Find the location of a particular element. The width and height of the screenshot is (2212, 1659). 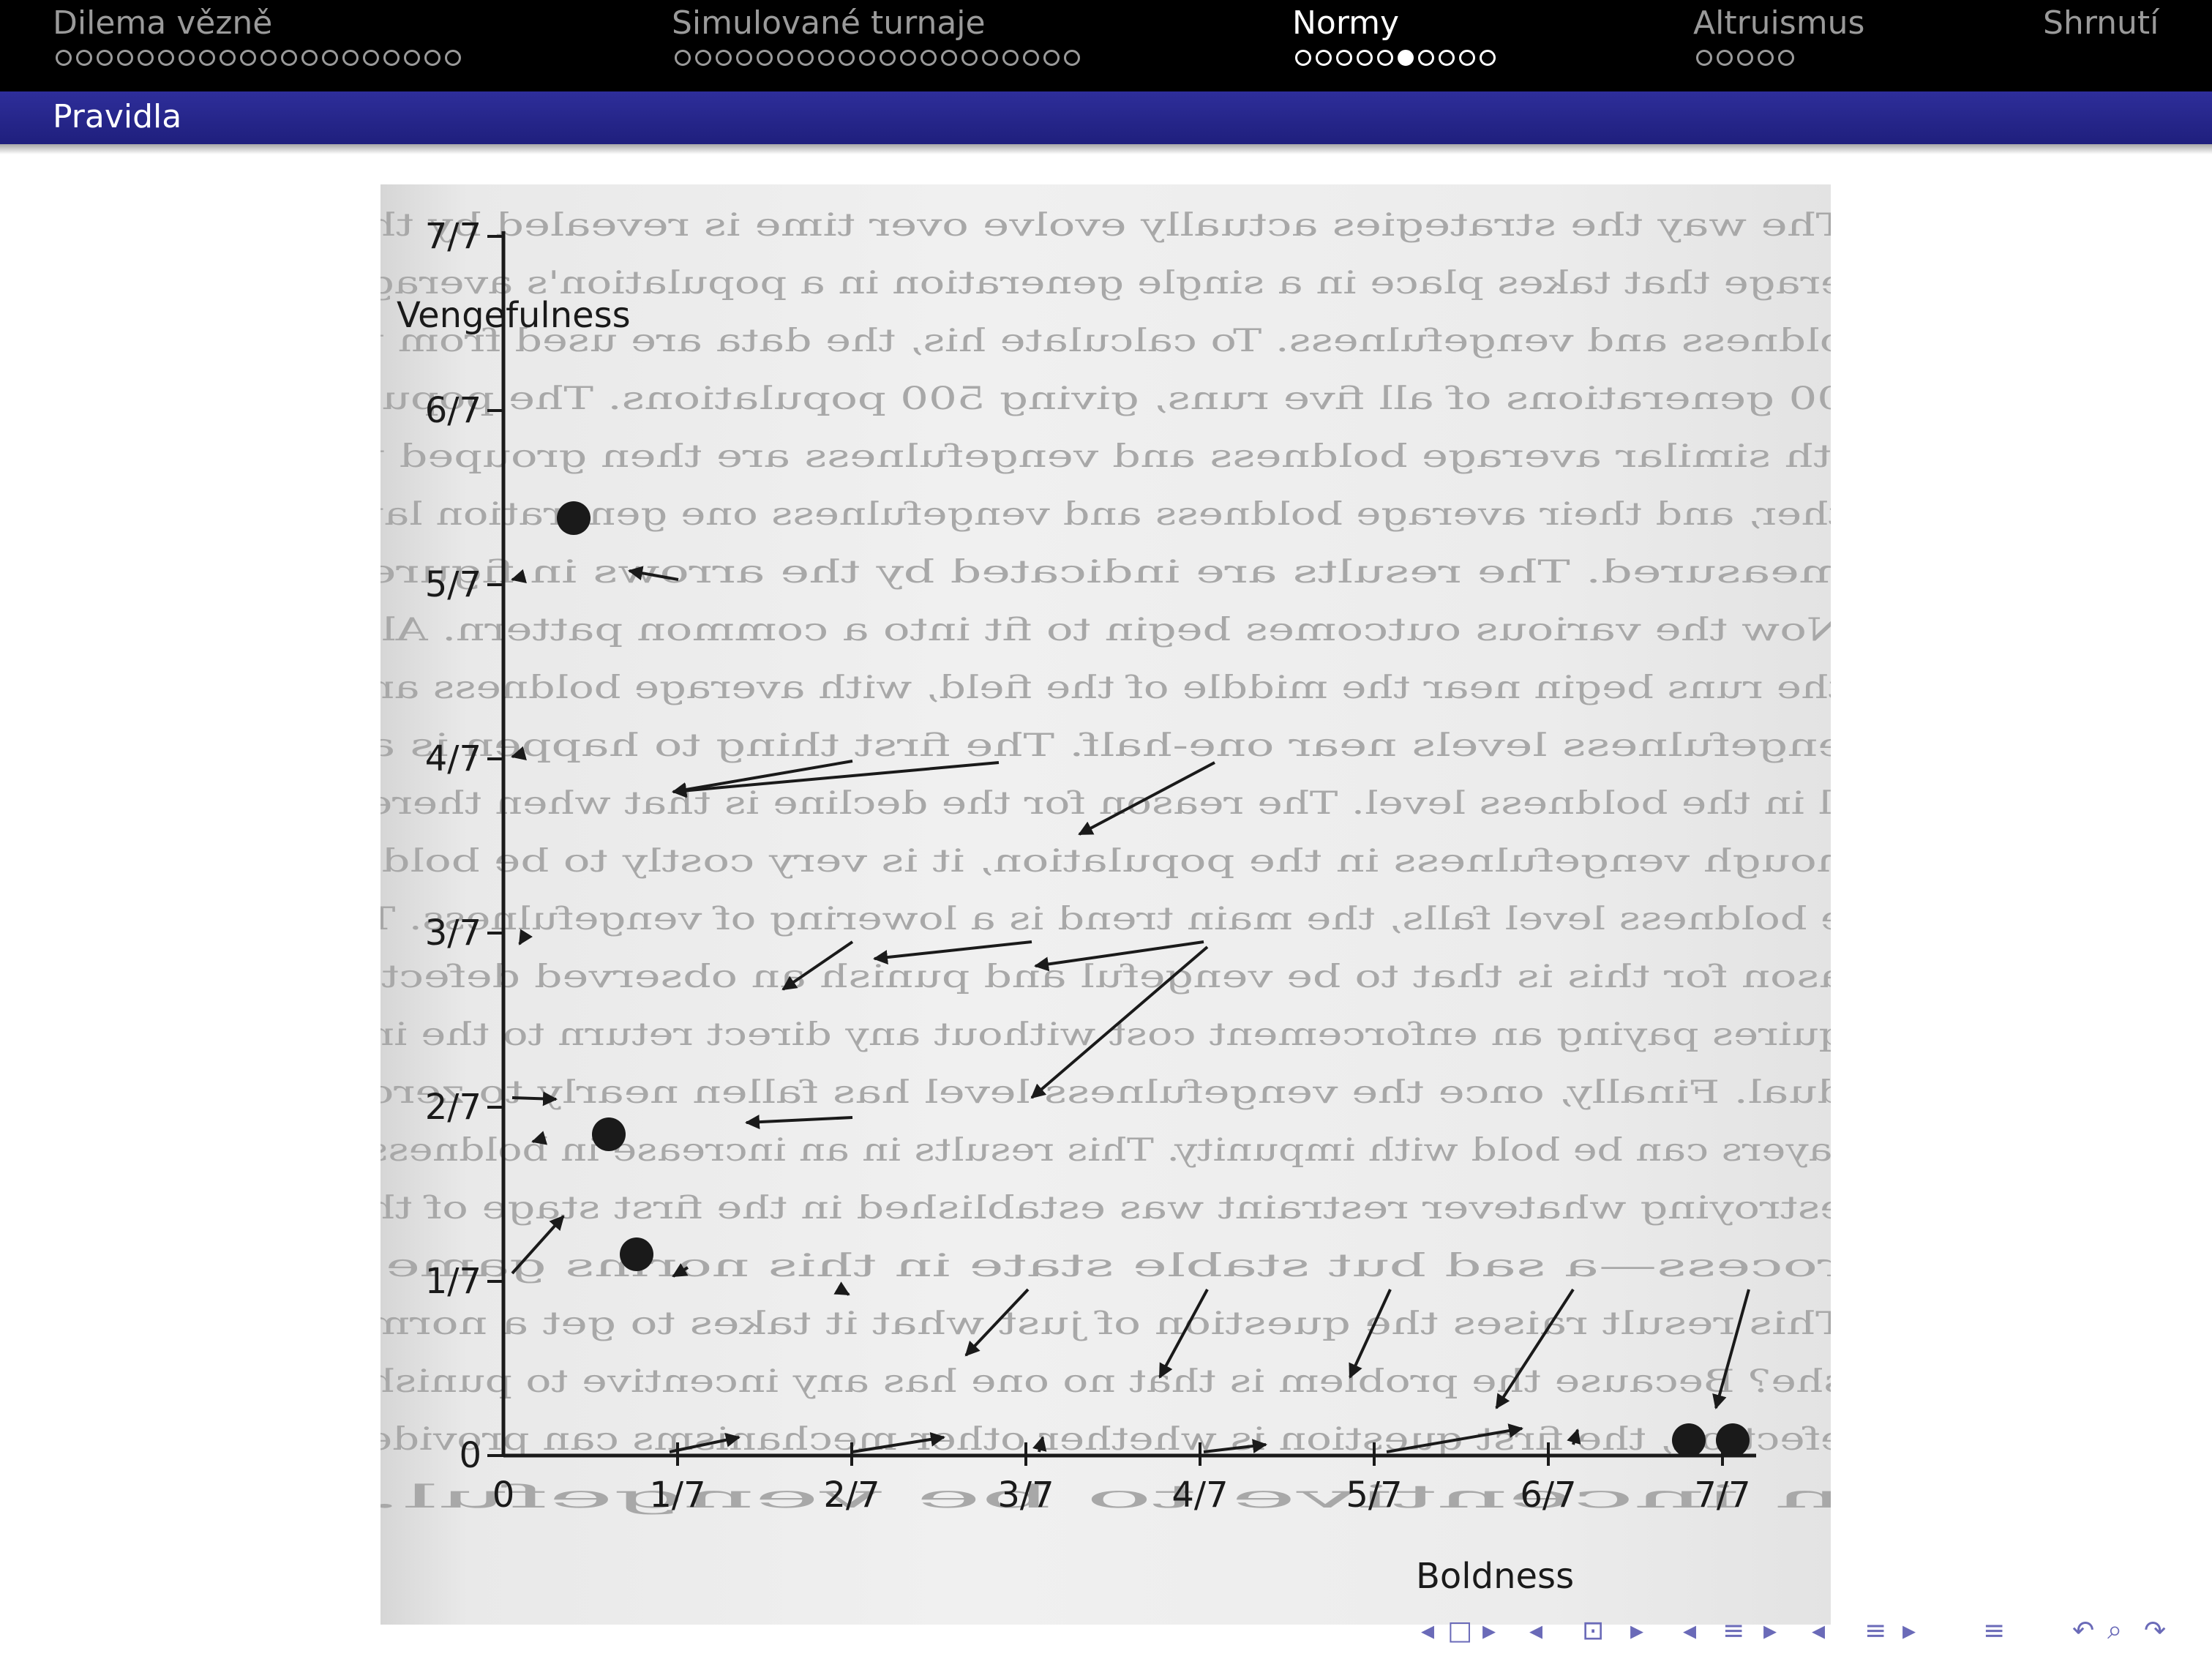

nav-appendix-icon: ≡ is located at coordinates (1994, 1631).